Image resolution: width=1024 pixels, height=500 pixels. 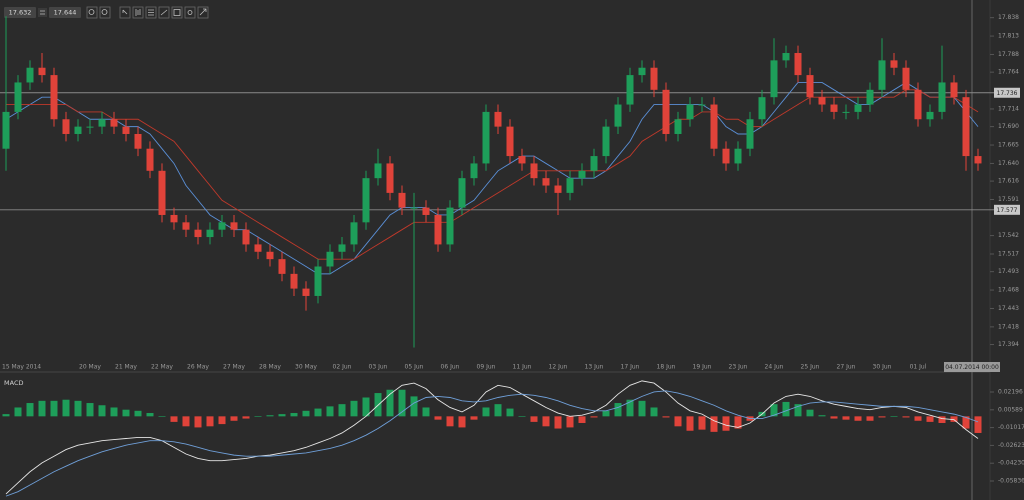 I want to click on x-tick-label: 17 Jun, so click(x=630, y=367).